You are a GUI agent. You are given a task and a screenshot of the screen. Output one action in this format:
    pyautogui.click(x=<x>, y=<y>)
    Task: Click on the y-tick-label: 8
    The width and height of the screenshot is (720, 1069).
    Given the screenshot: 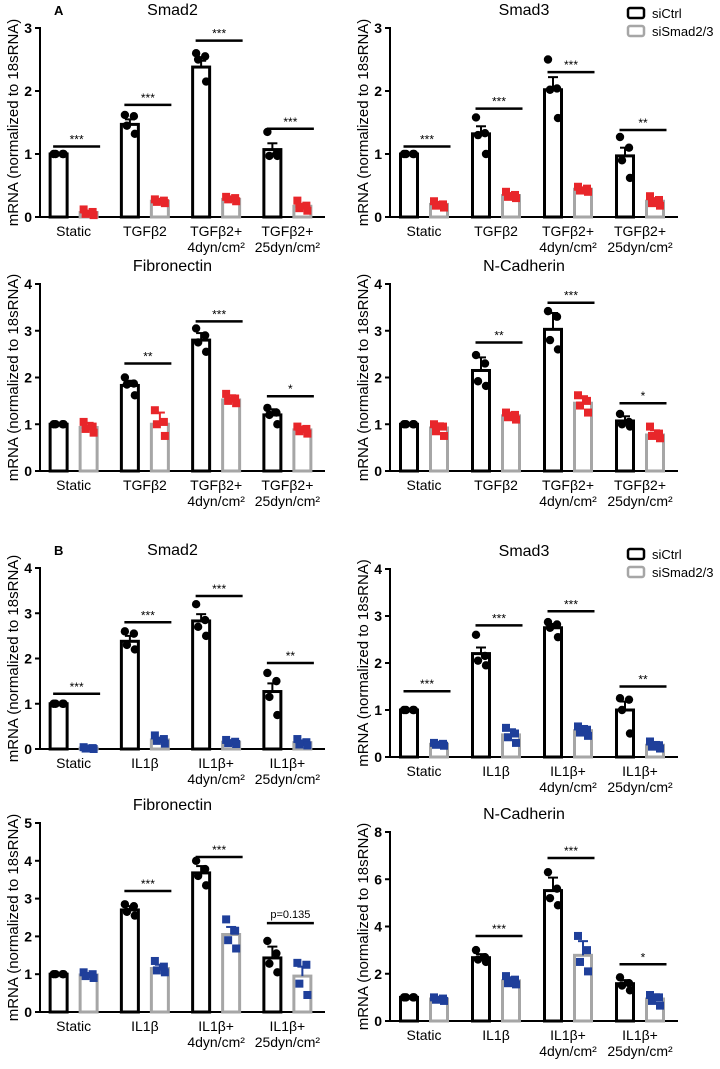 What is the action you would take?
    pyautogui.click(x=378, y=832)
    